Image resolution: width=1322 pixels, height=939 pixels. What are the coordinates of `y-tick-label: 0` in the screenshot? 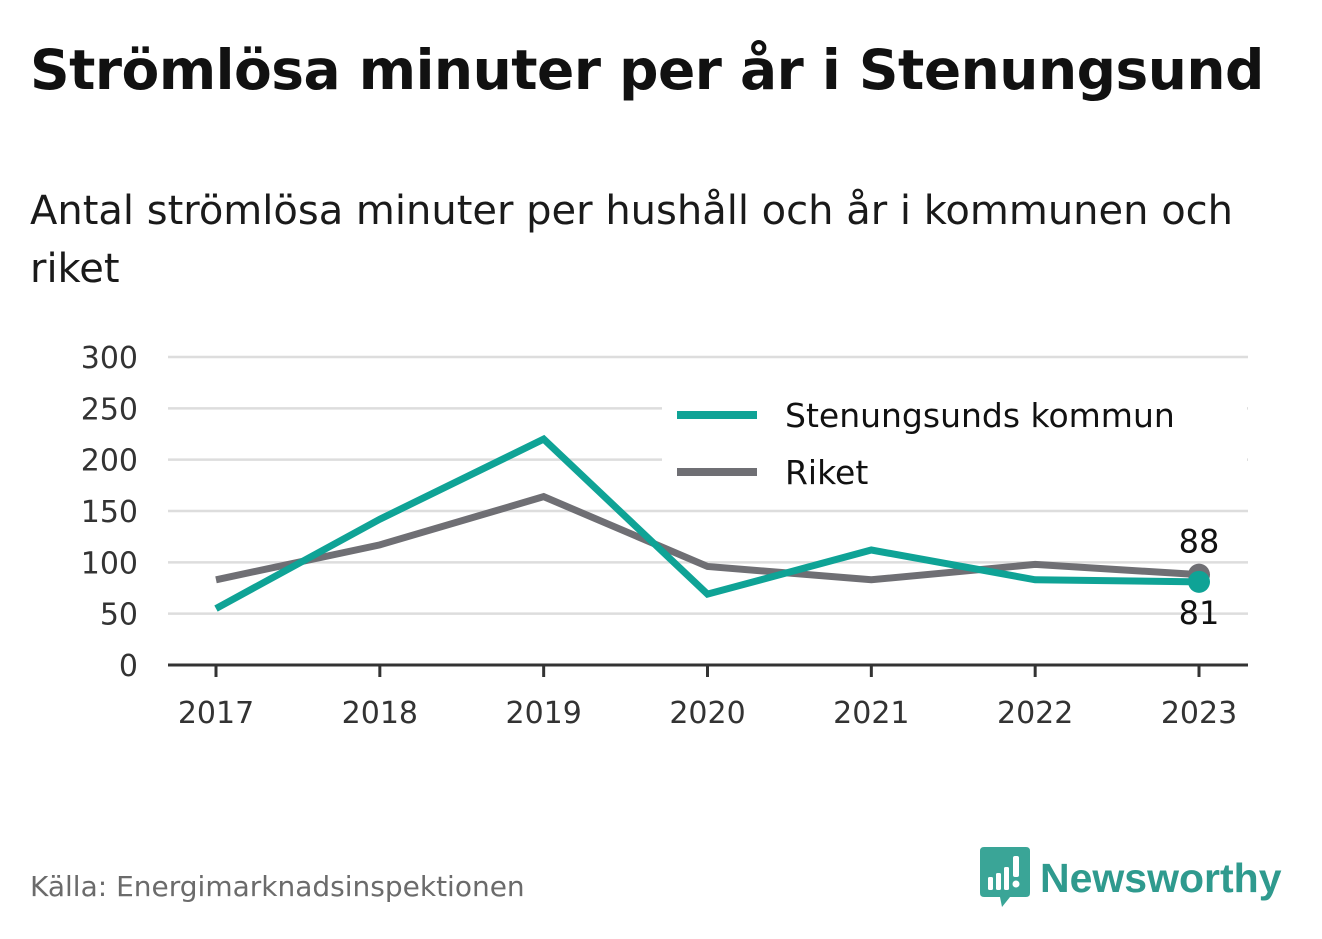 It's located at (128, 666).